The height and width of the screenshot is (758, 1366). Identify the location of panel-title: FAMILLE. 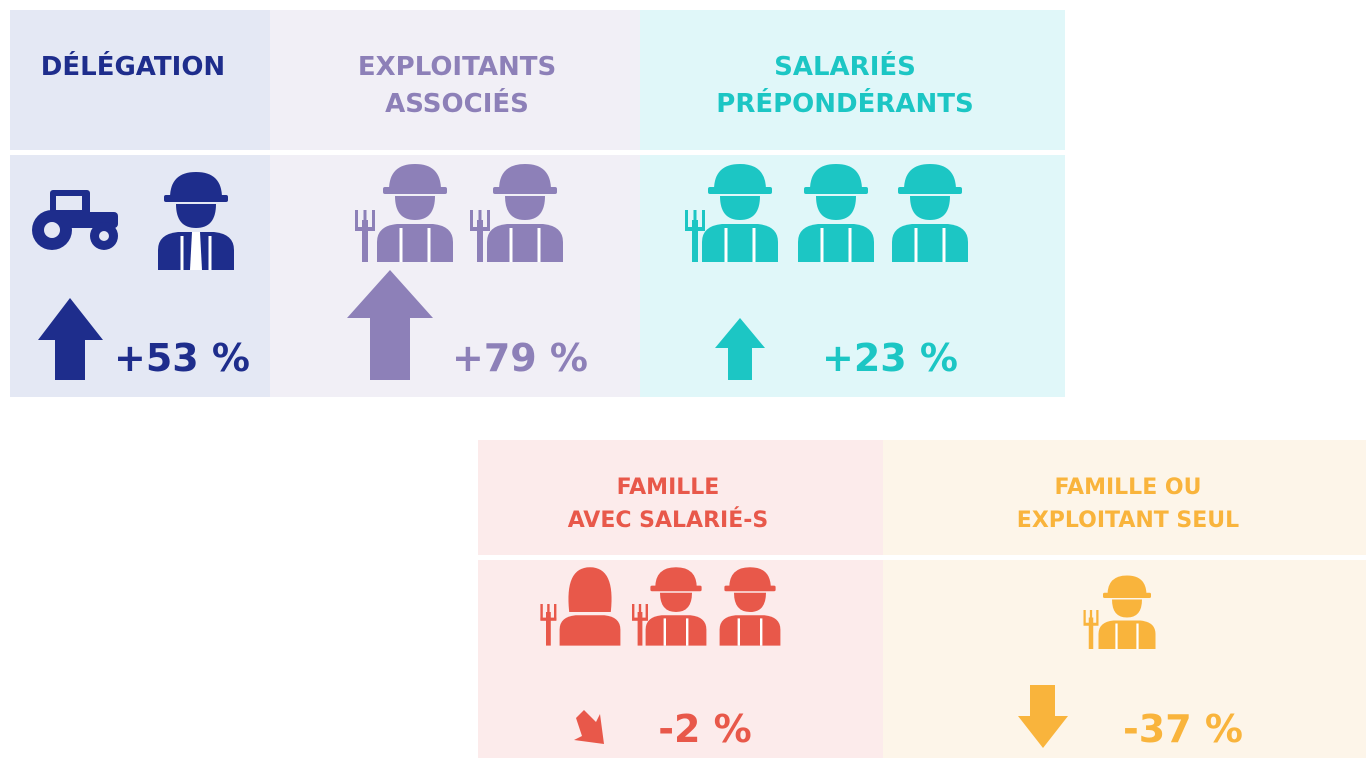
(668, 487).